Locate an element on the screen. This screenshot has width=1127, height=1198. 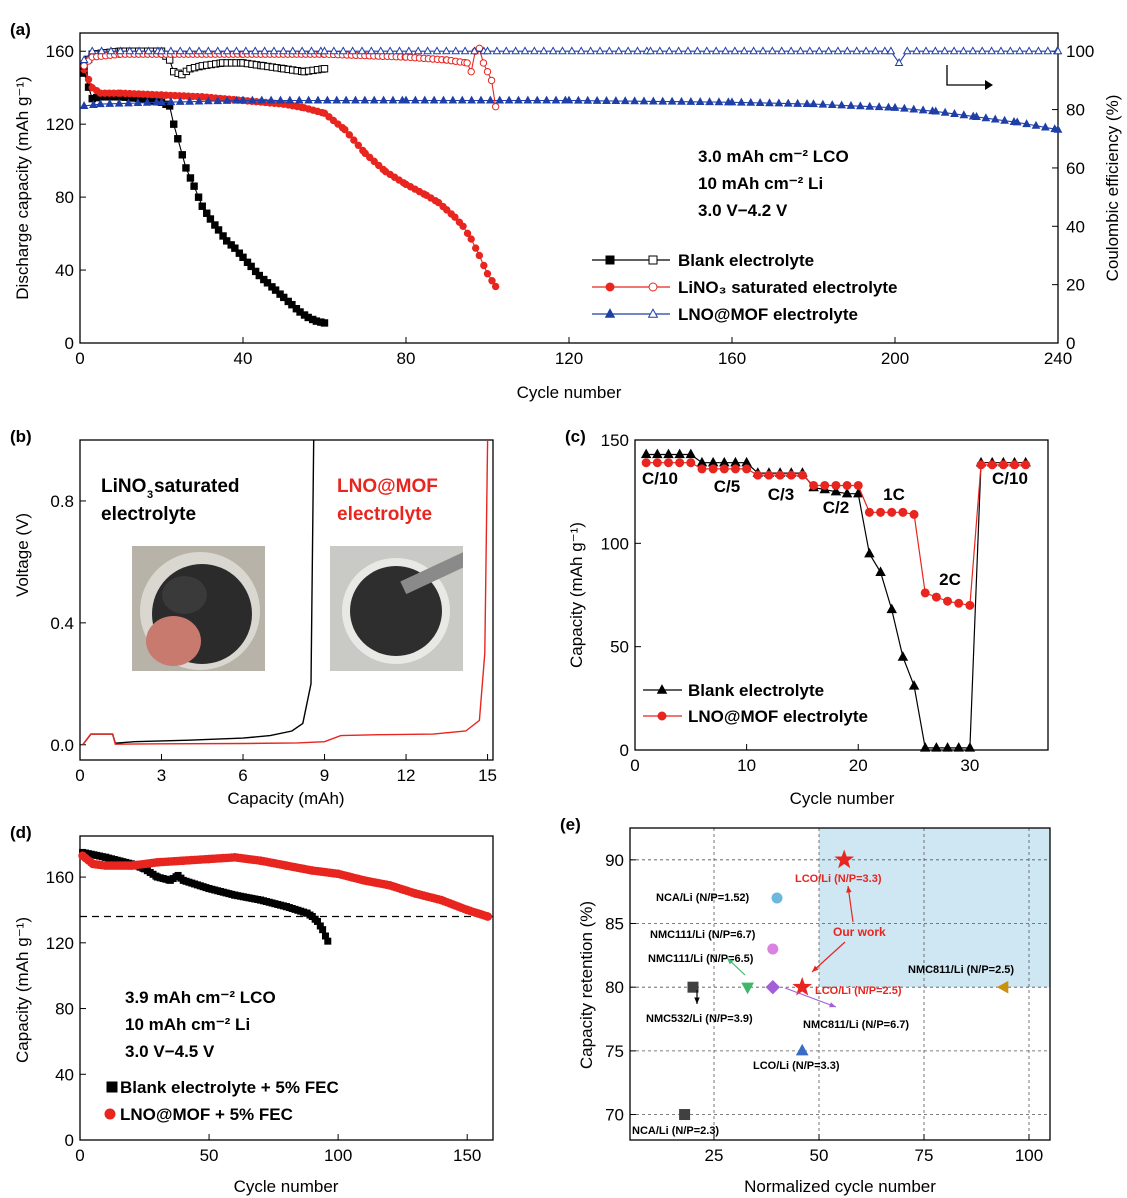
x-tick-label: 0 is located at coordinates (634, 765).